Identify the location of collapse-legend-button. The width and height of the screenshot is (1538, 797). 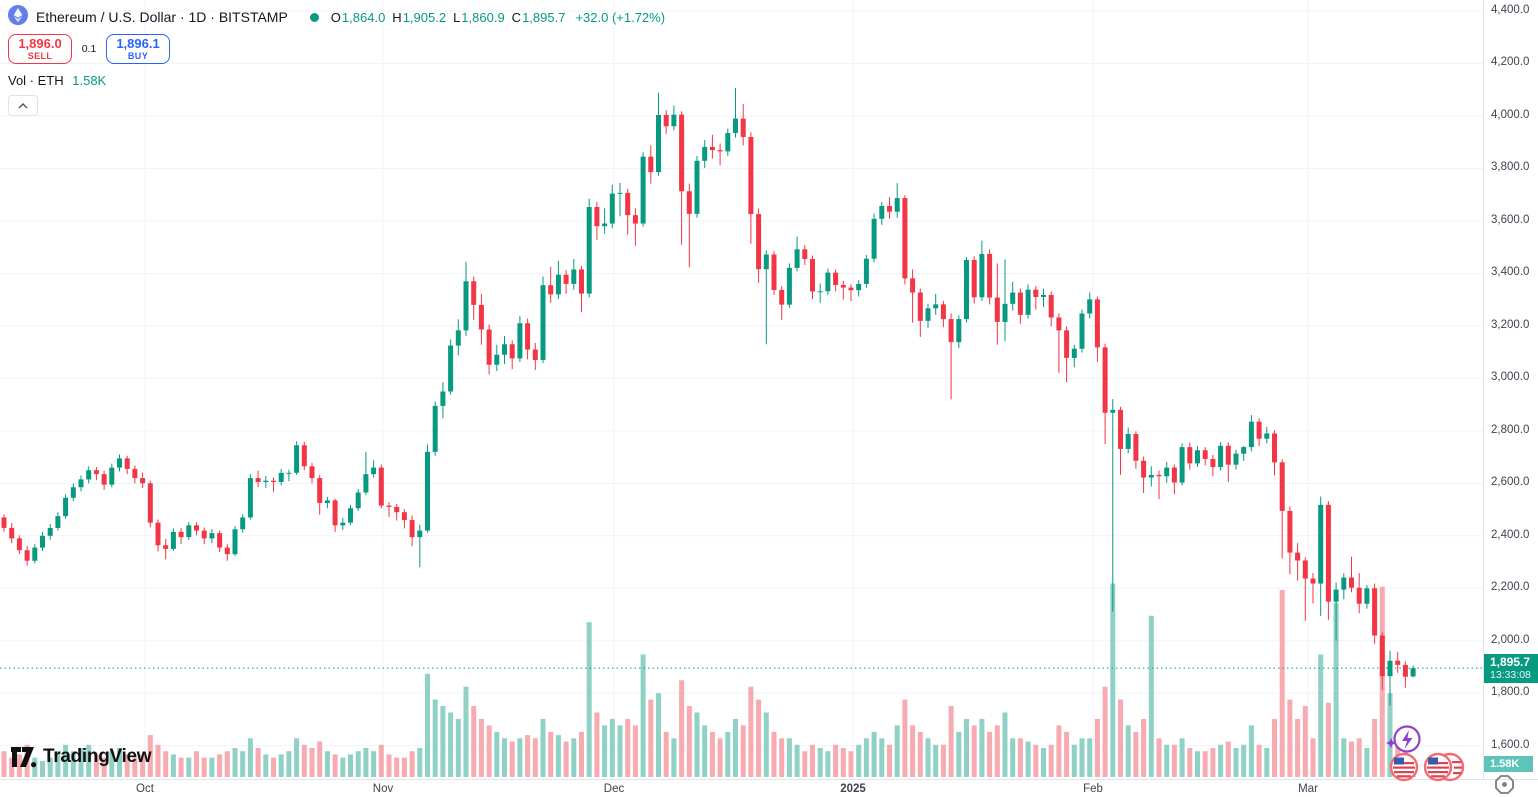
(23, 105).